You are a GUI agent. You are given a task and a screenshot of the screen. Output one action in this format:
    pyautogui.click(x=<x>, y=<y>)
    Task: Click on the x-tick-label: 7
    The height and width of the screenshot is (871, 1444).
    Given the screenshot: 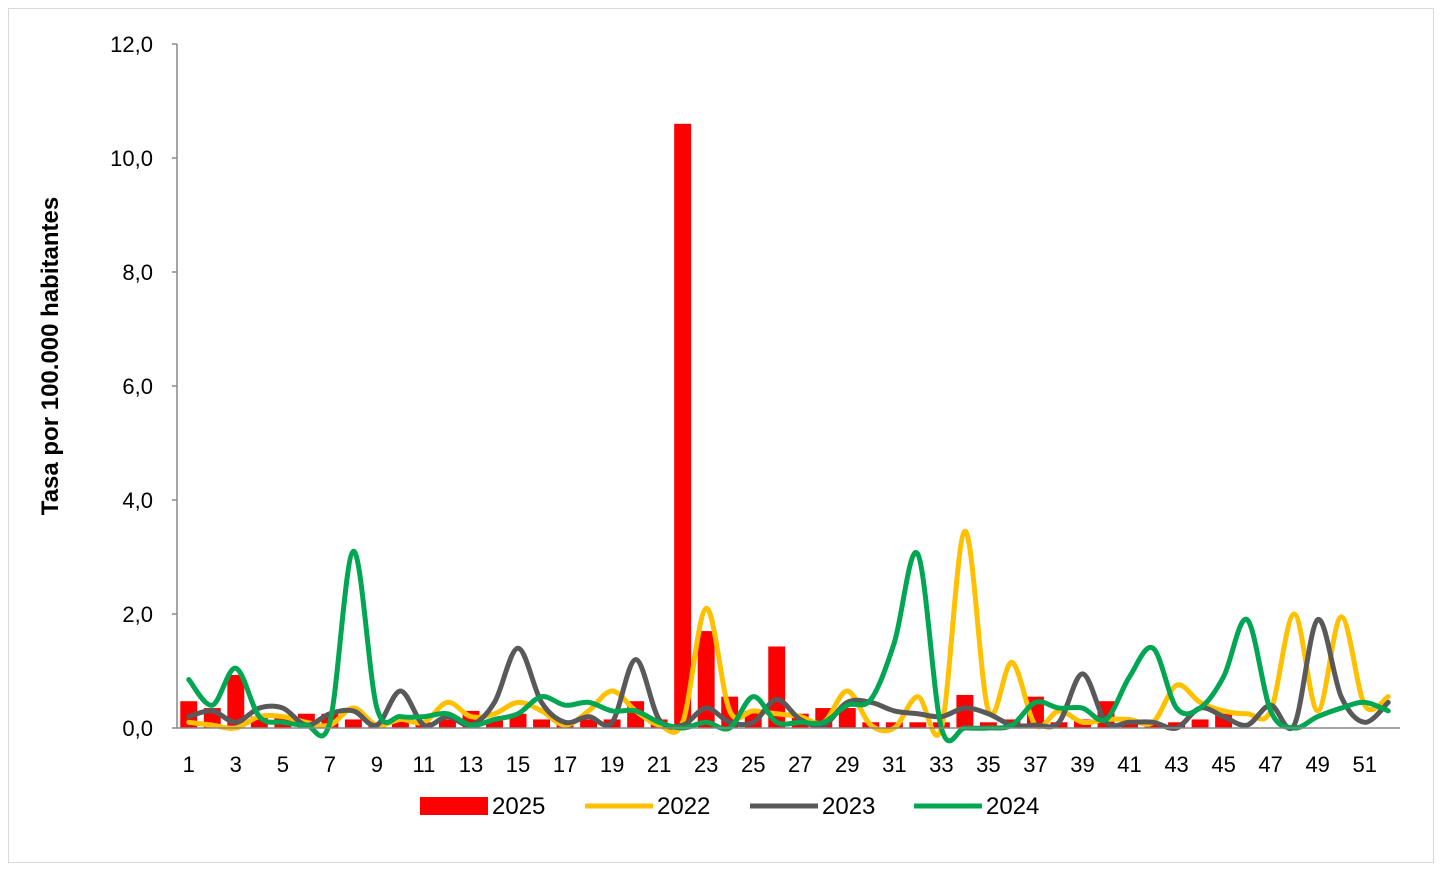 What is the action you would take?
    pyautogui.click(x=330, y=764)
    